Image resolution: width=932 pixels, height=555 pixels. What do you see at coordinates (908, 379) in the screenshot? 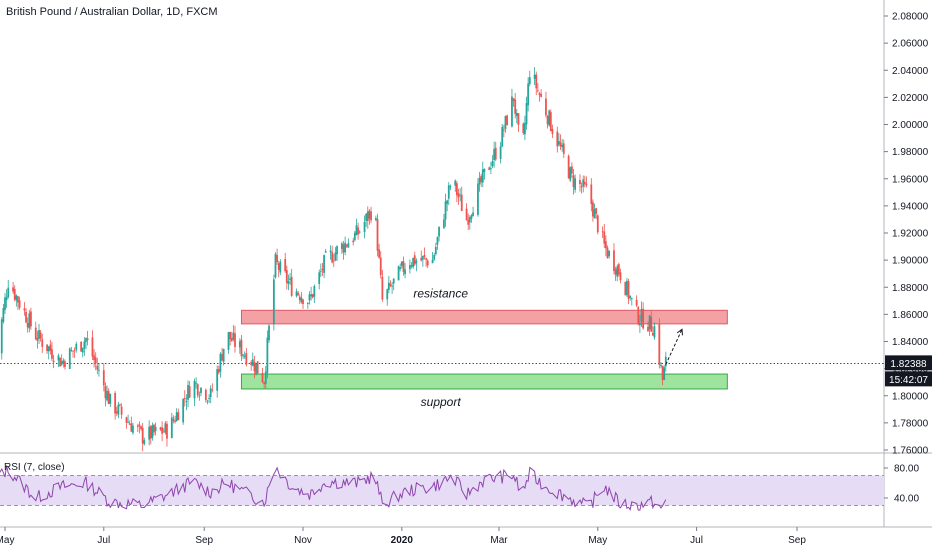
I see `countdown-badge` at bounding box center [908, 379].